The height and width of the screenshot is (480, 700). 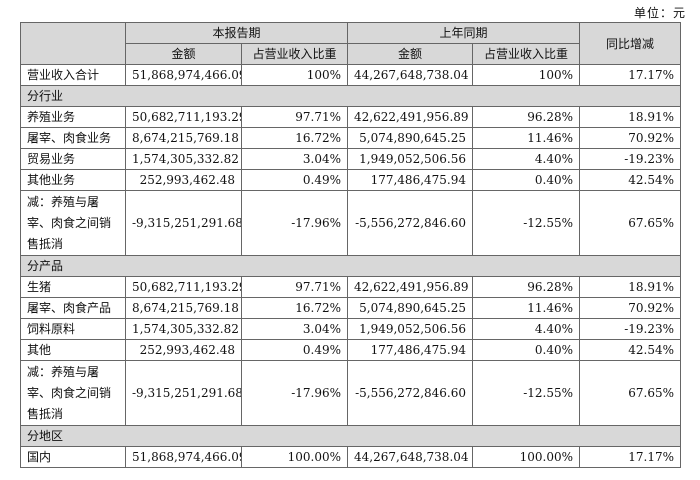 I want to click on section-header-row: 分地区, so click(x=350, y=436).